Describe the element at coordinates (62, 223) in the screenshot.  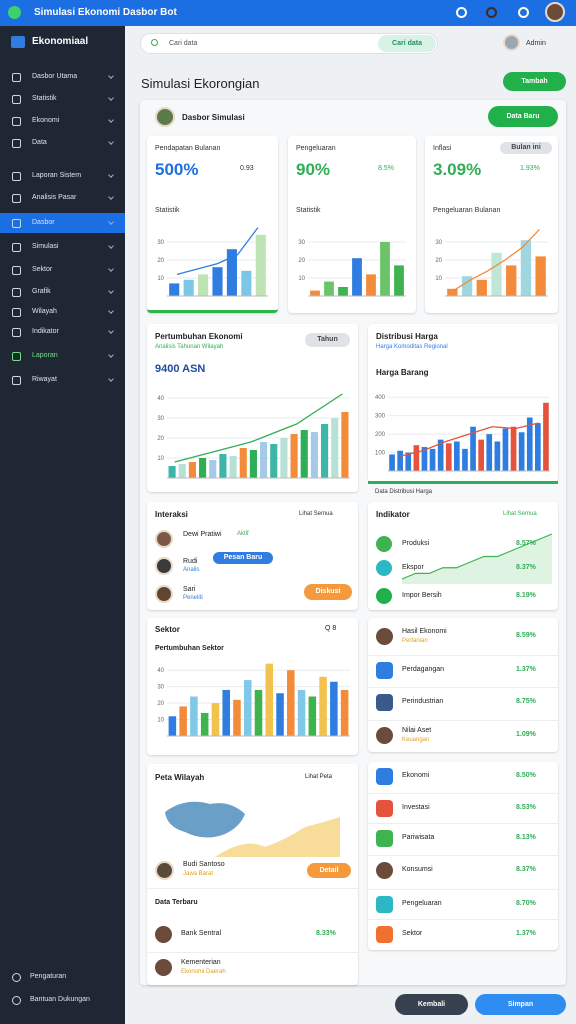
I see `menu-item: Dasbor` at that location.